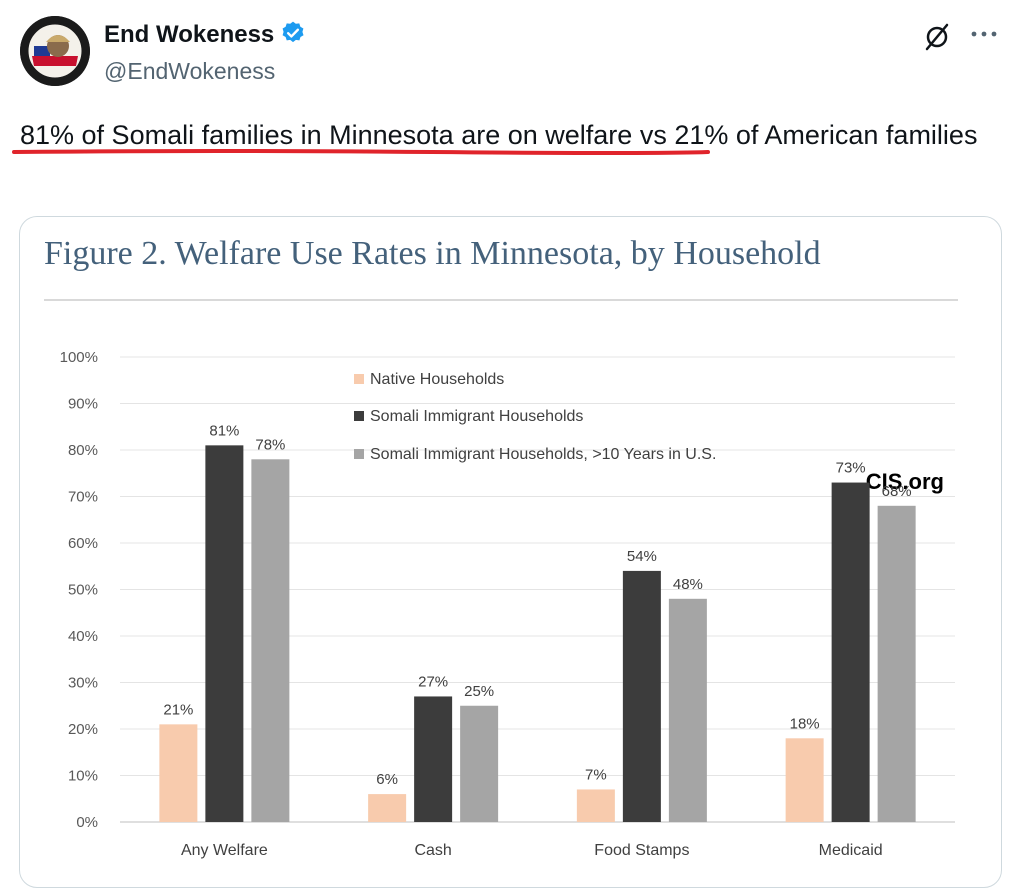 This screenshot has height=888, width=1010. What do you see at coordinates (476, 416) in the screenshot?
I see `legend-label: Somali Immigrant Households` at bounding box center [476, 416].